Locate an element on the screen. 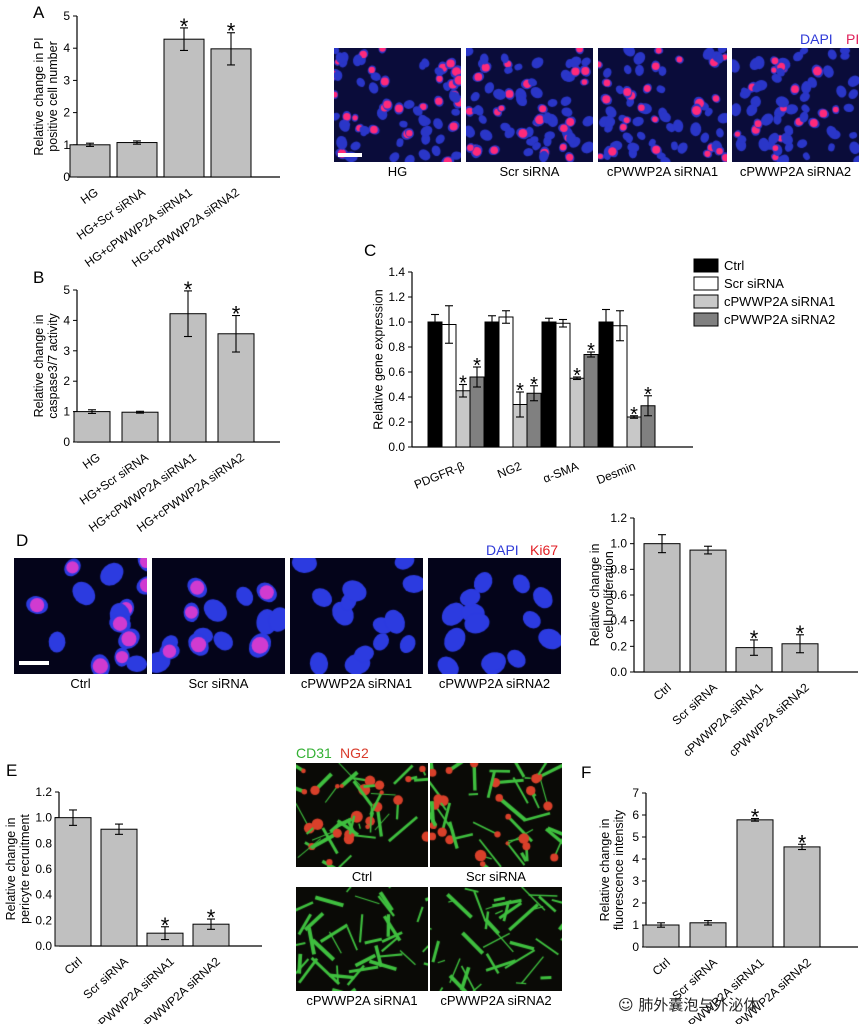 This screenshot has width=863, height=1024. legend-label-1: Scr siRNA is located at coordinates (754, 283).